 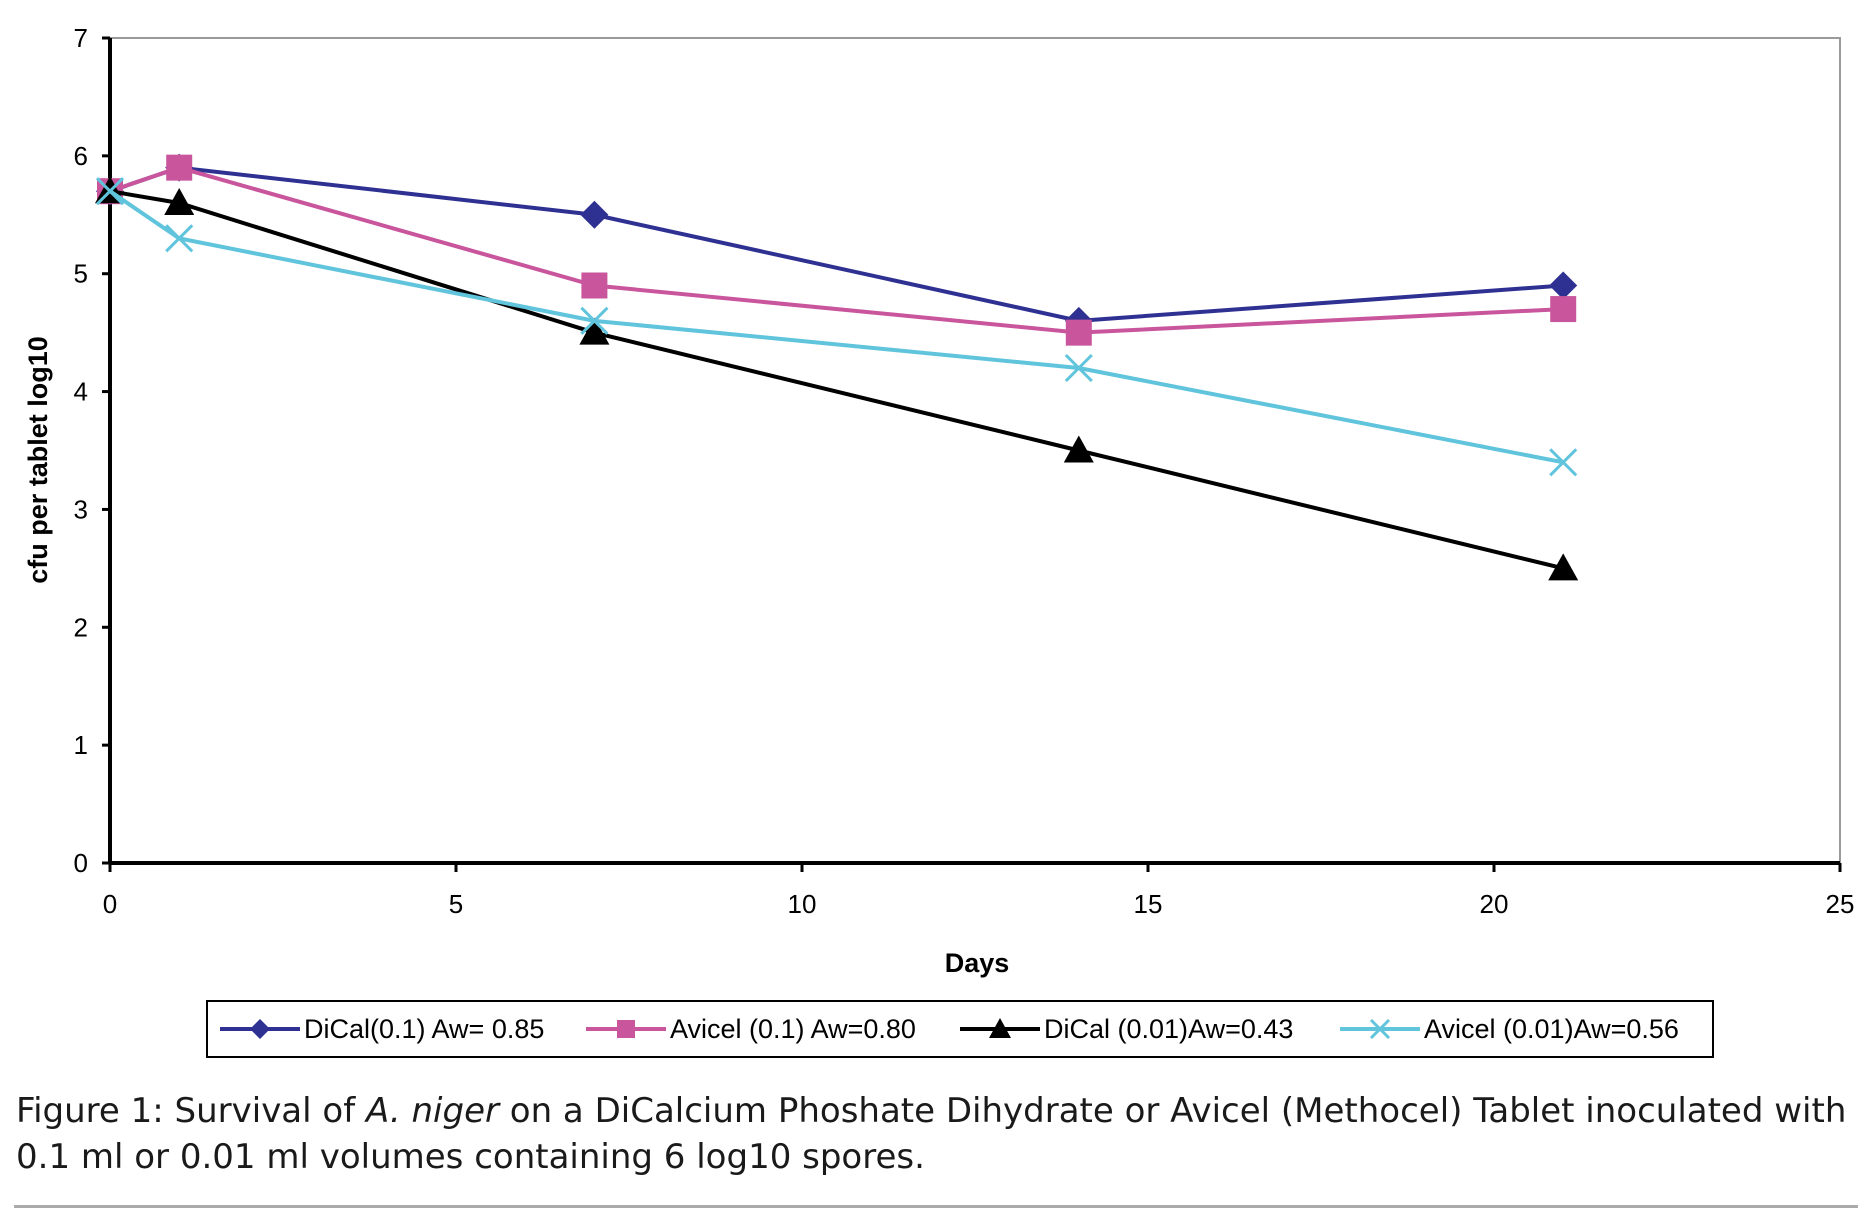 What do you see at coordinates (110, 904) in the screenshot?
I see `x-tick-label: 0` at bounding box center [110, 904].